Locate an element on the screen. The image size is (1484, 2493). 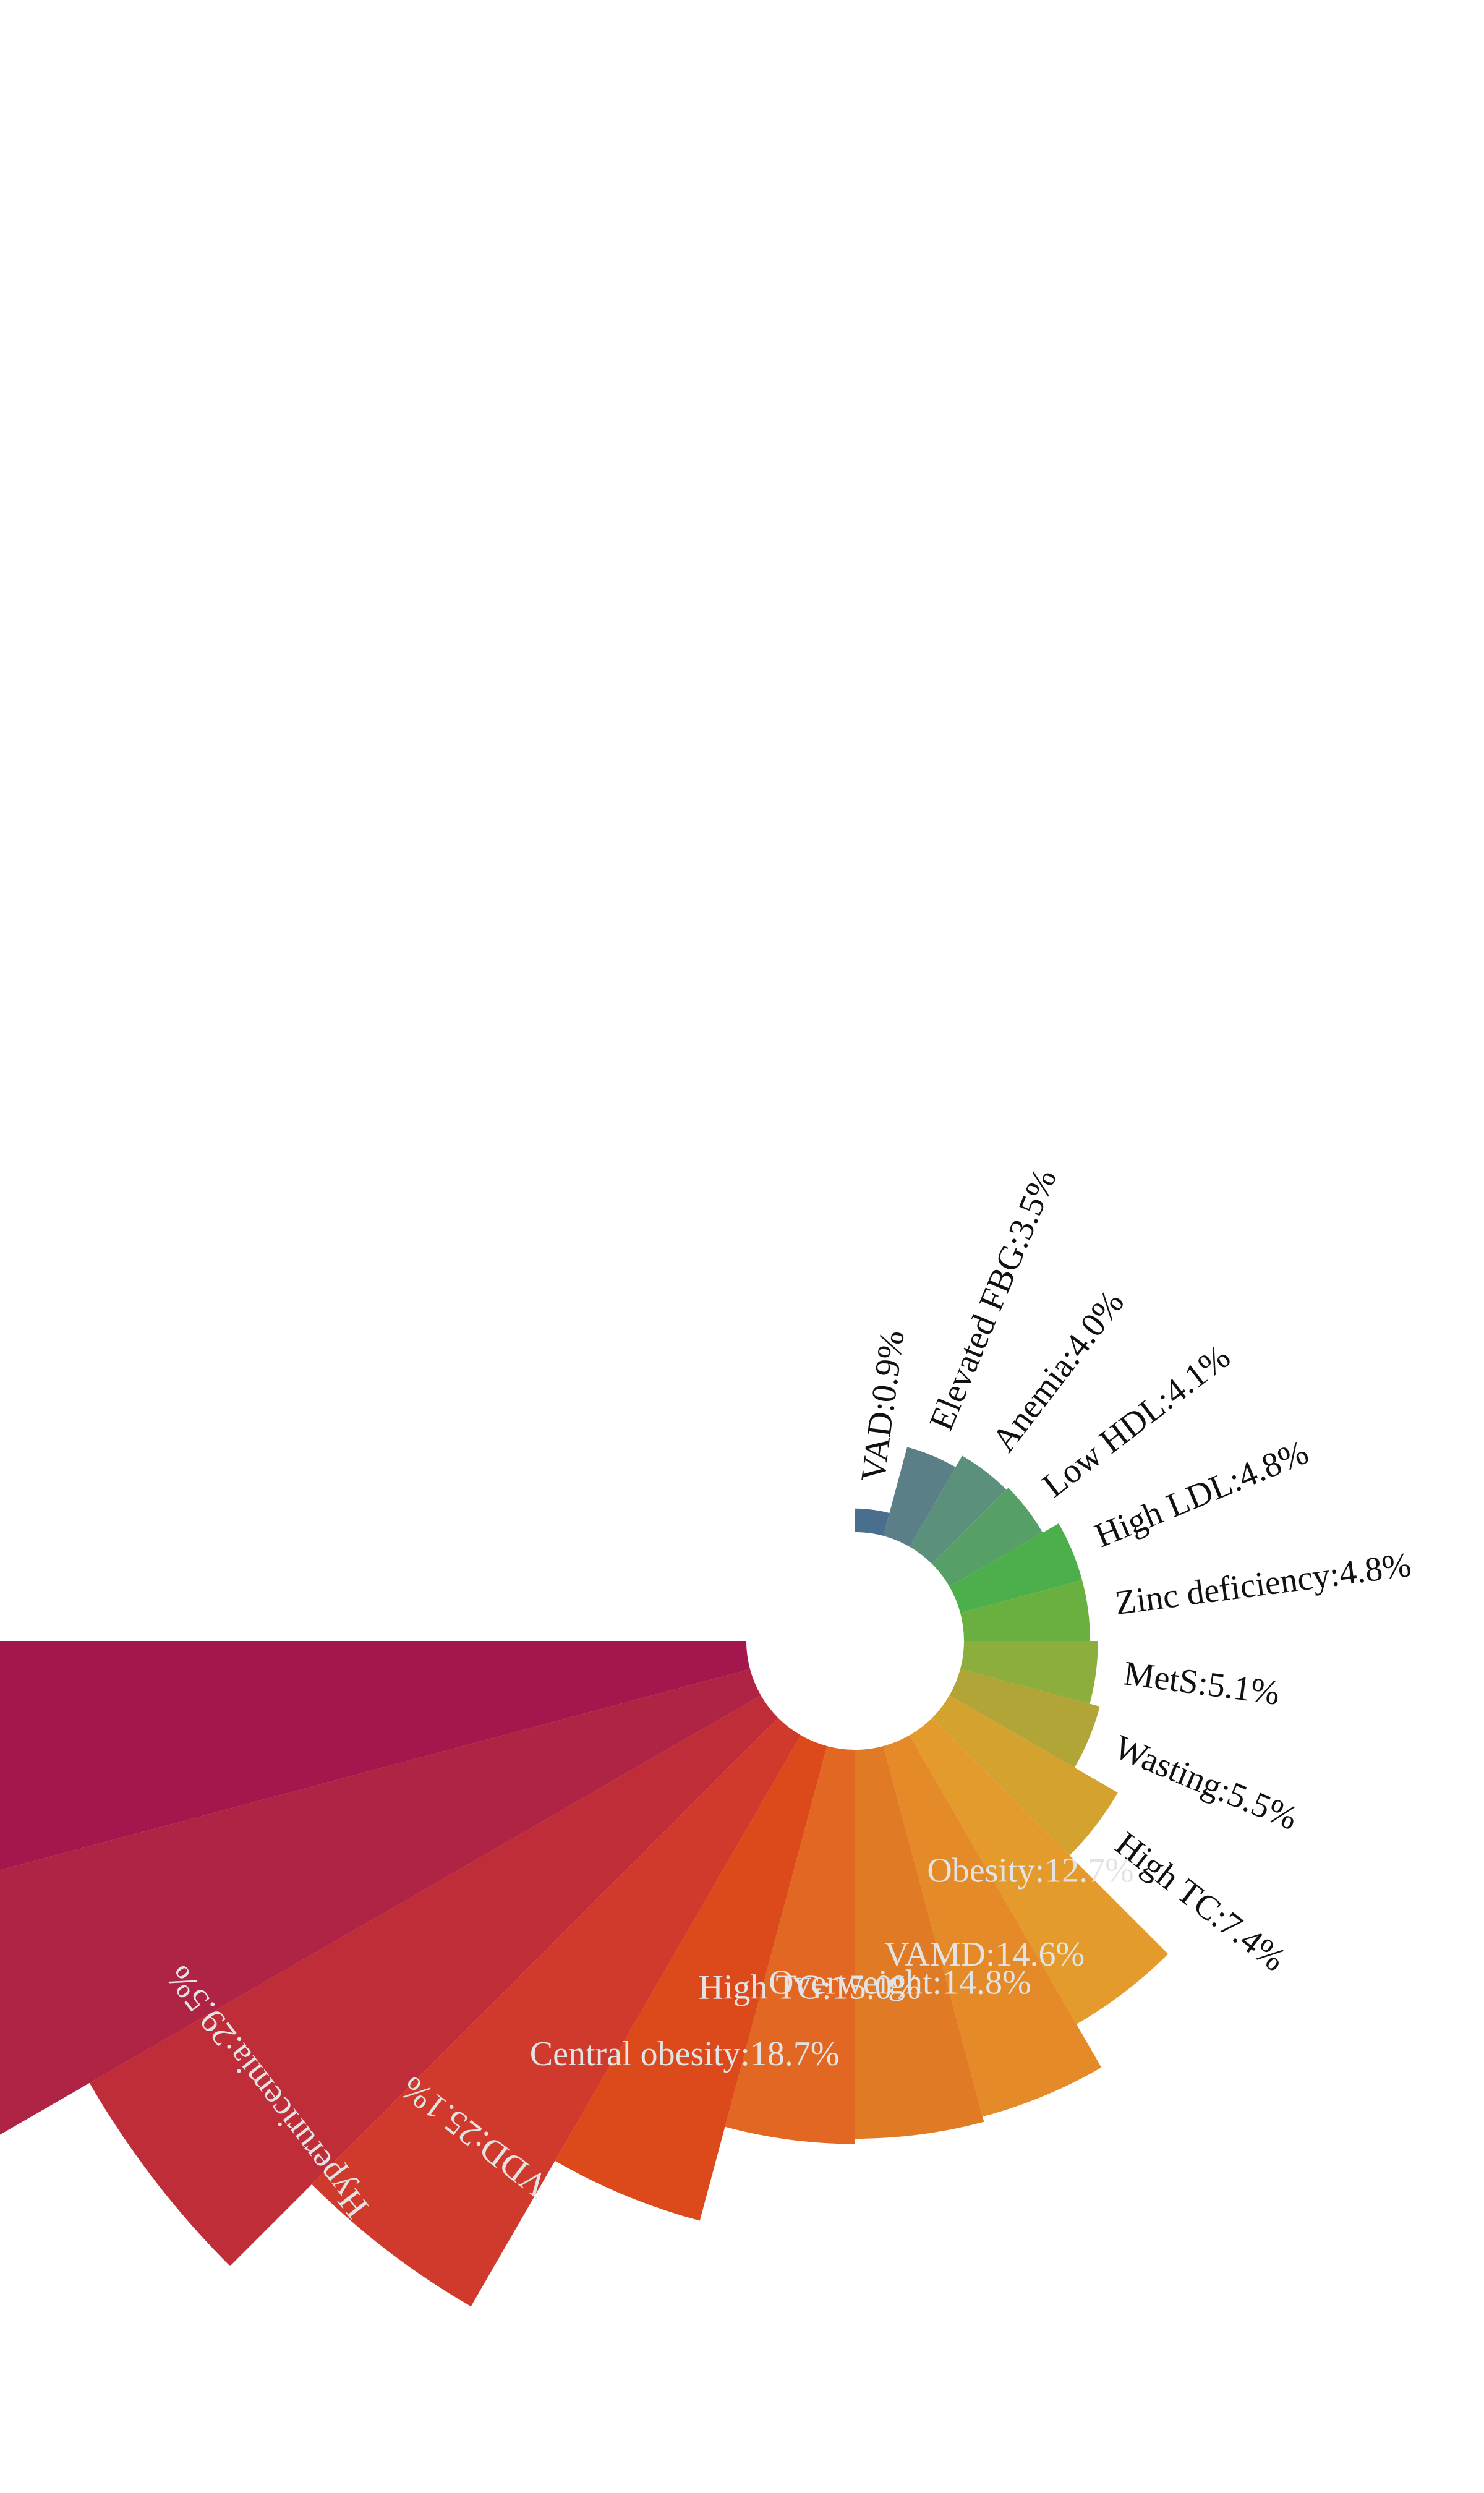
sector-low-hdl is located at coordinates (987, 1537).